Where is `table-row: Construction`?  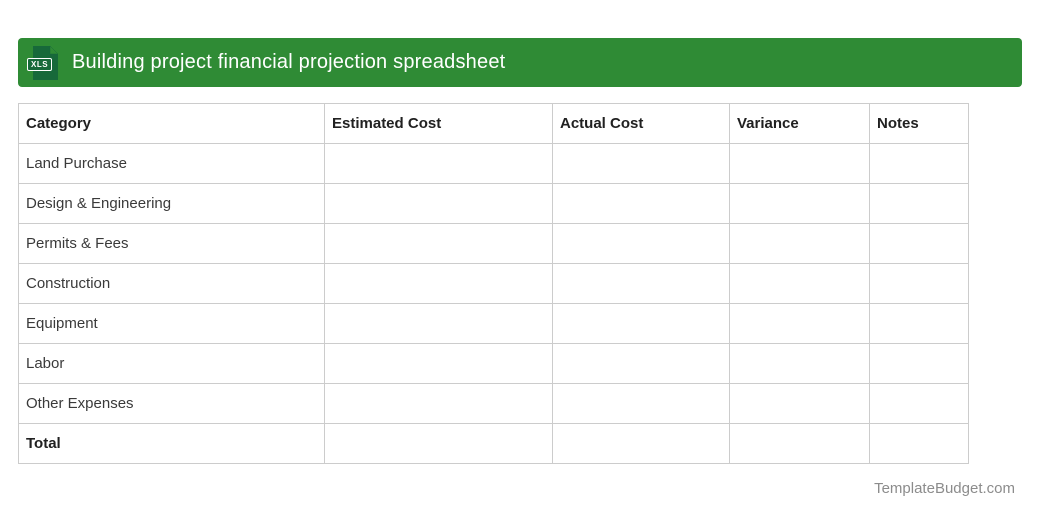
table-row: Construction is located at coordinates (493, 283).